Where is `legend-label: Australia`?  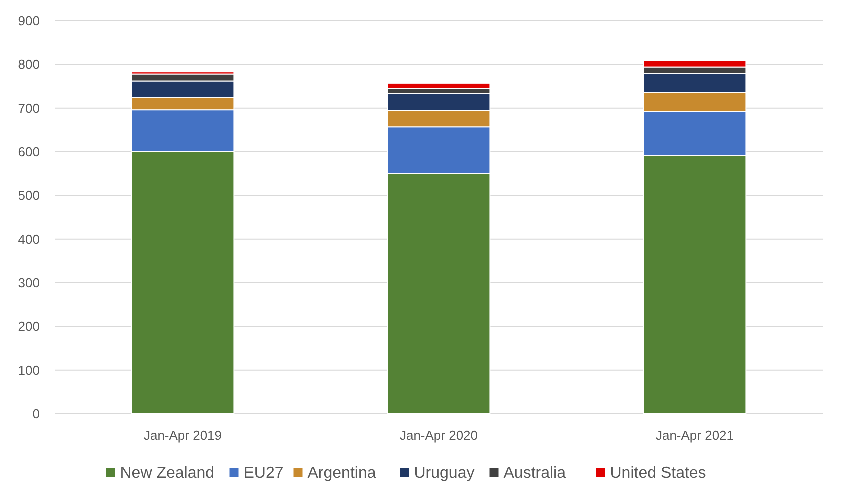
legend-label: Australia is located at coordinates (535, 473).